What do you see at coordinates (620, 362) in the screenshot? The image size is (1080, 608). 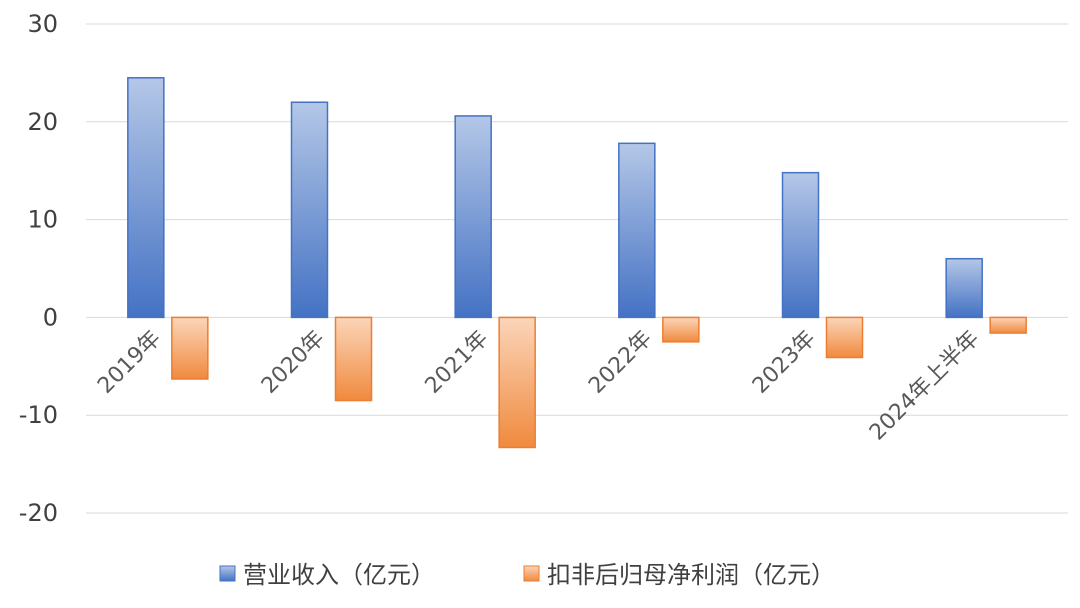 I see `x-tick-label: 2022年` at bounding box center [620, 362].